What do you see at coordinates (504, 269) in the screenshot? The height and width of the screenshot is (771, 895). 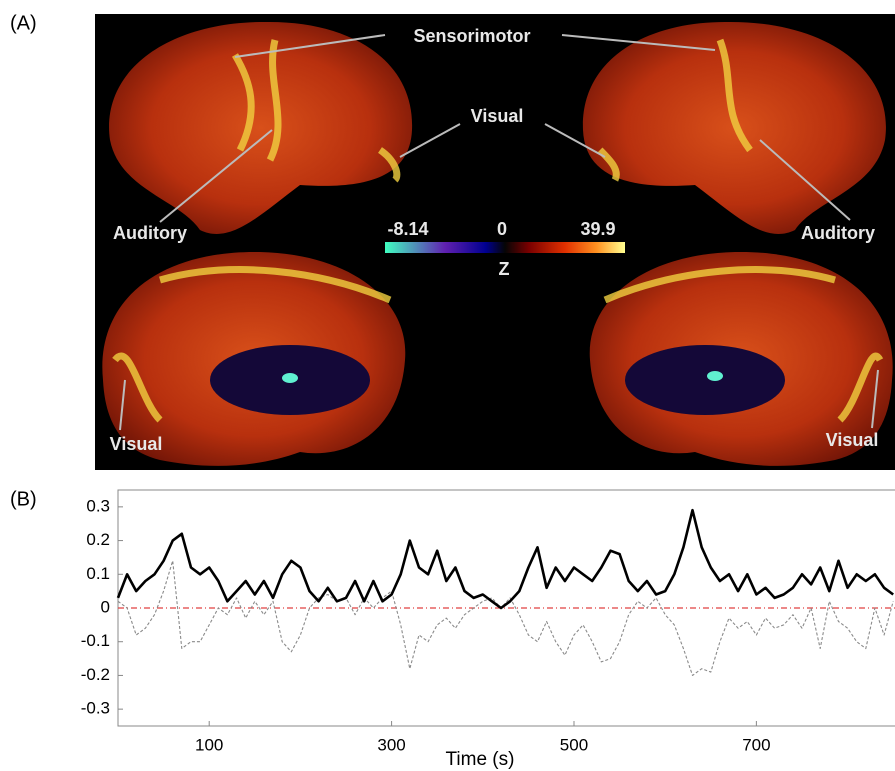 I see `colorbar-title: Z` at bounding box center [504, 269].